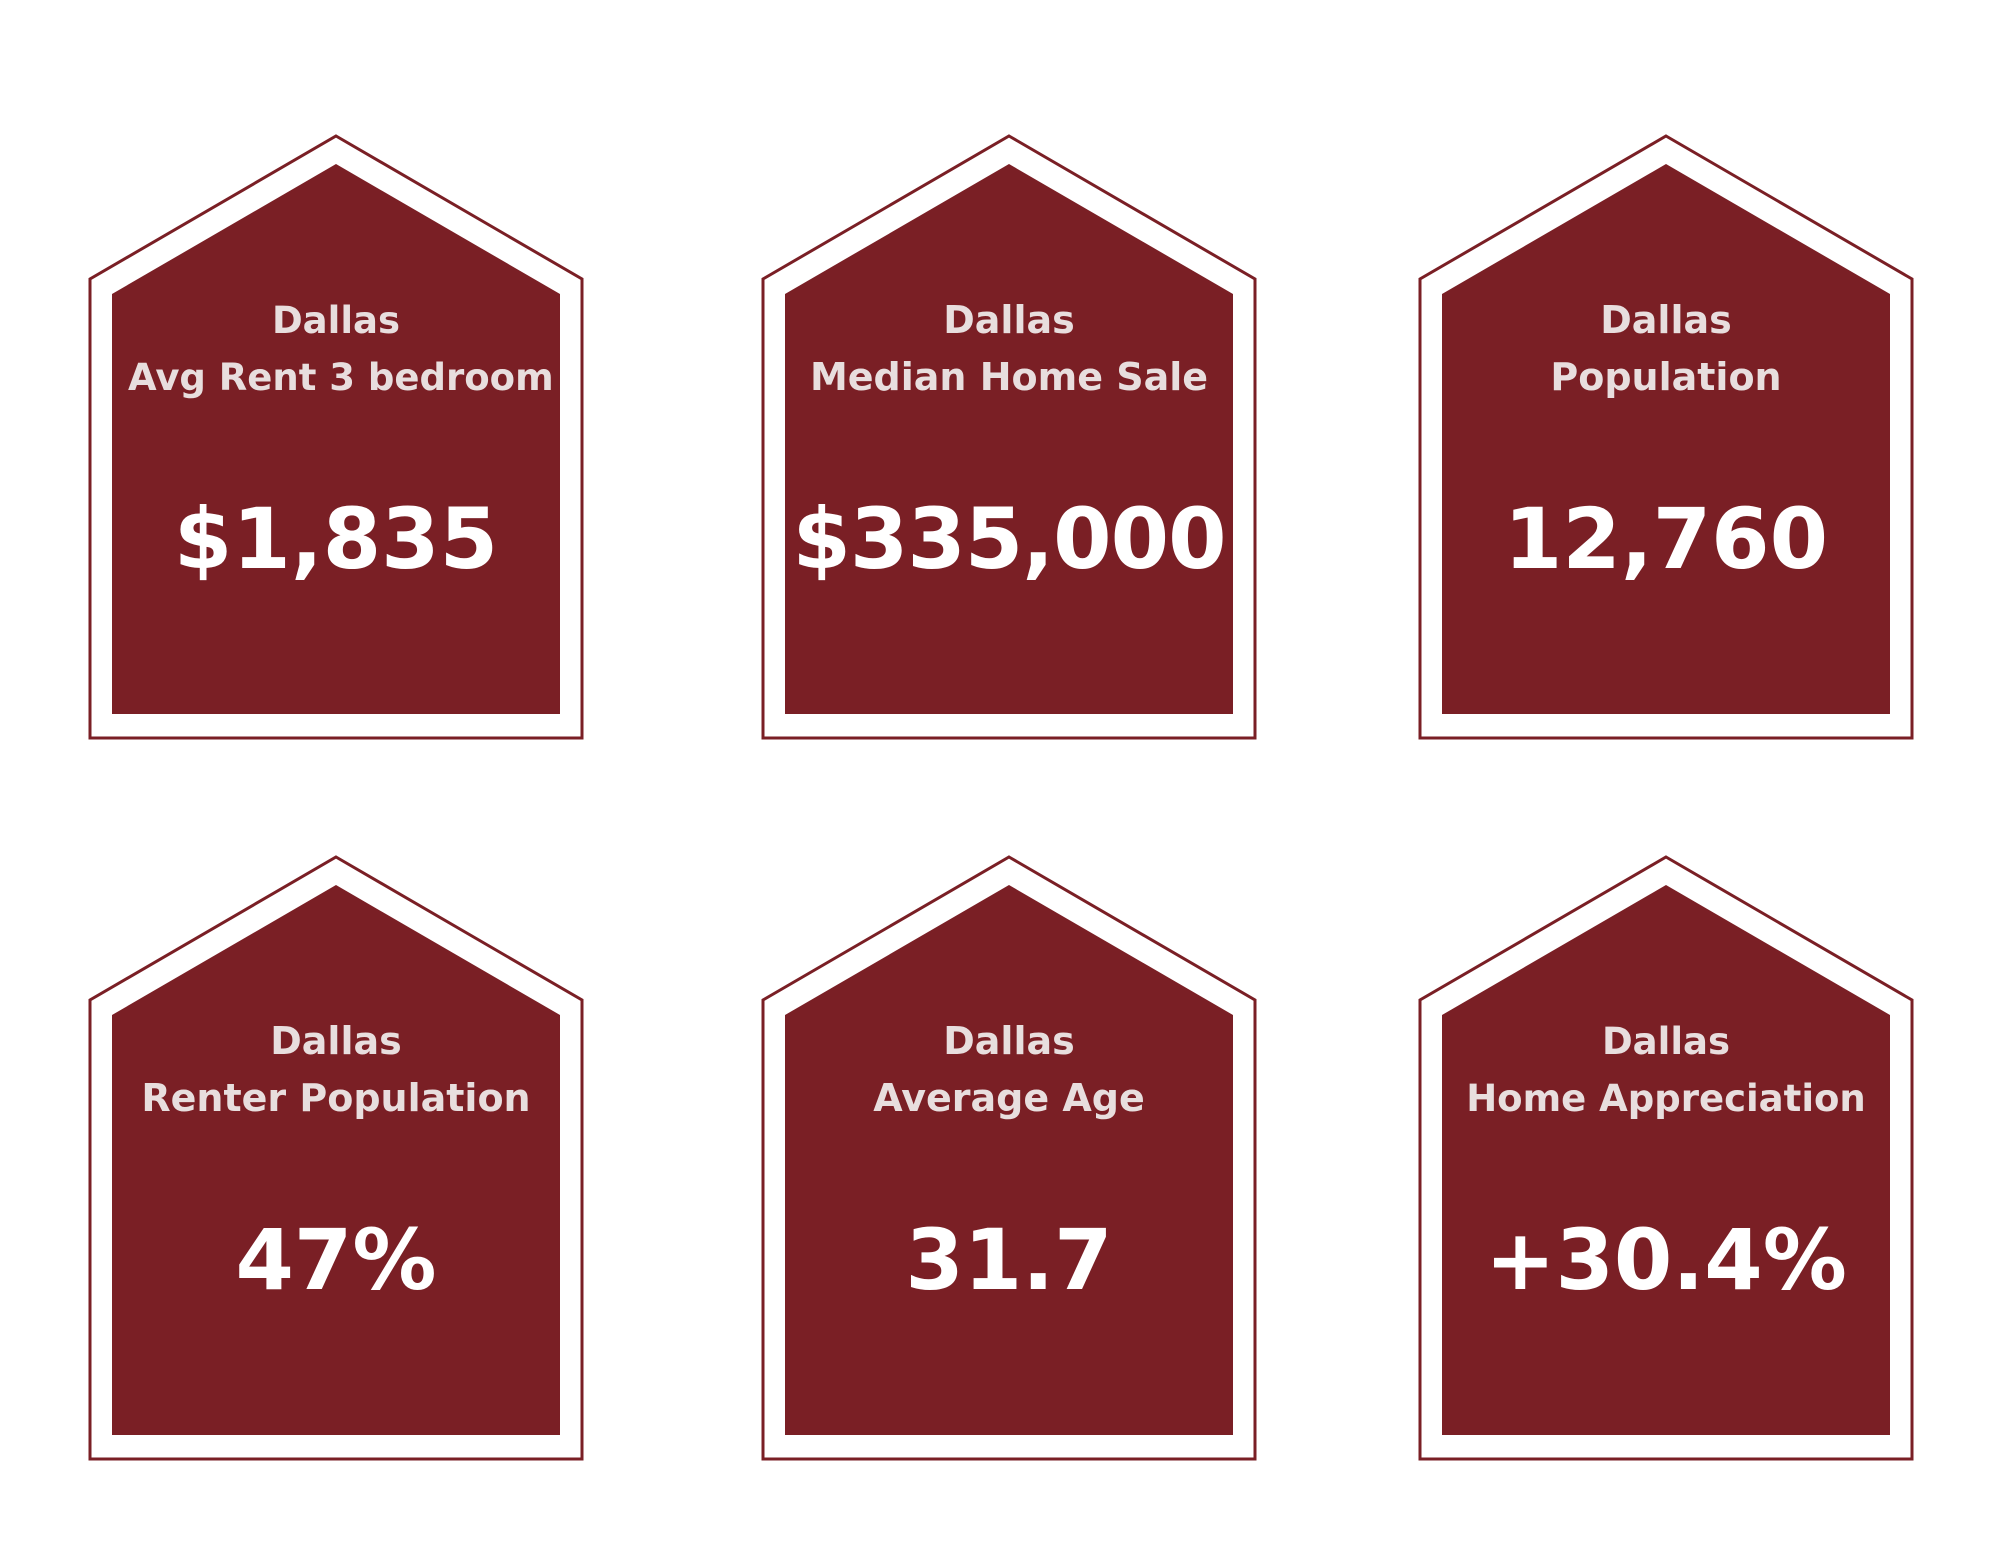  Describe the element at coordinates (336, 1070) in the screenshot. I see `stat-label: Dallas Renter Population` at that location.